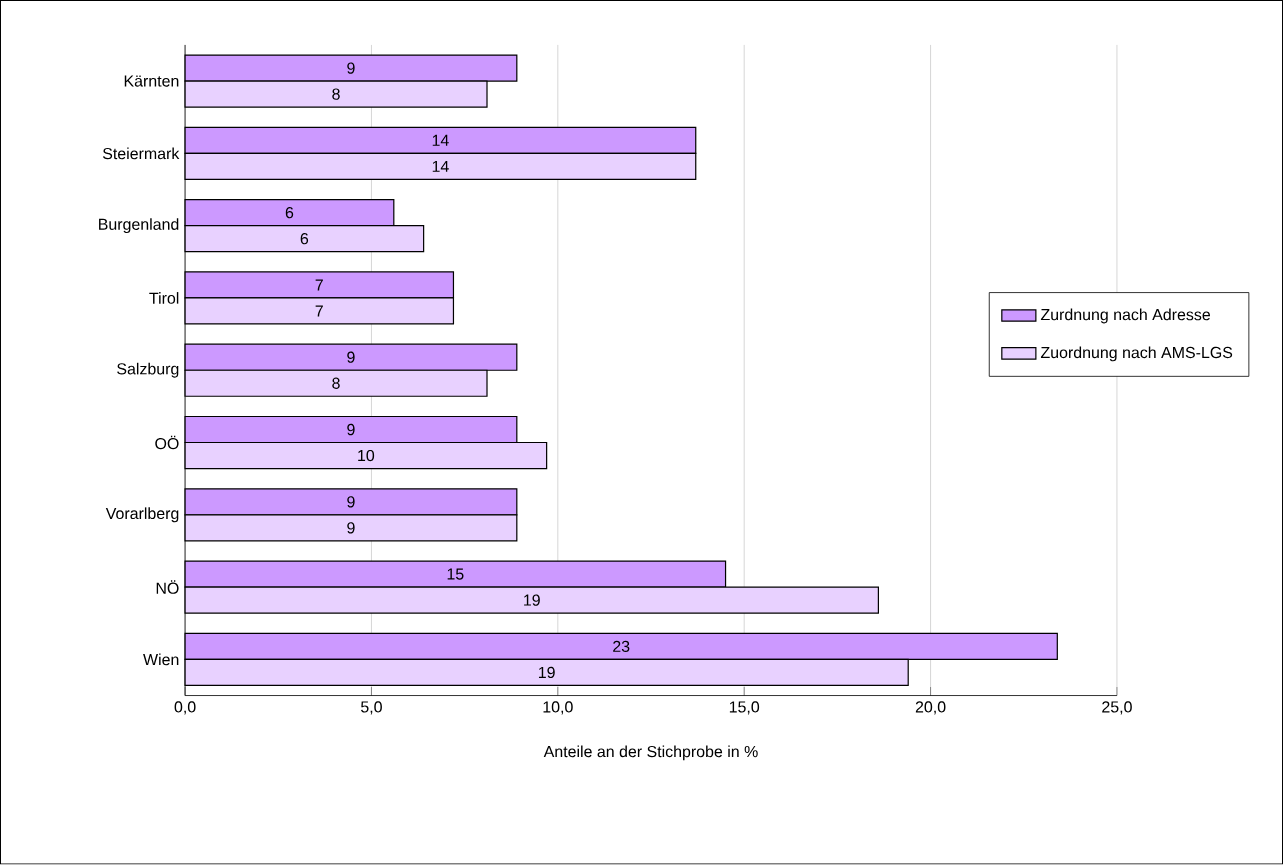  Describe the element at coordinates (366, 456) in the screenshot. I see `data-label: 10` at that location.